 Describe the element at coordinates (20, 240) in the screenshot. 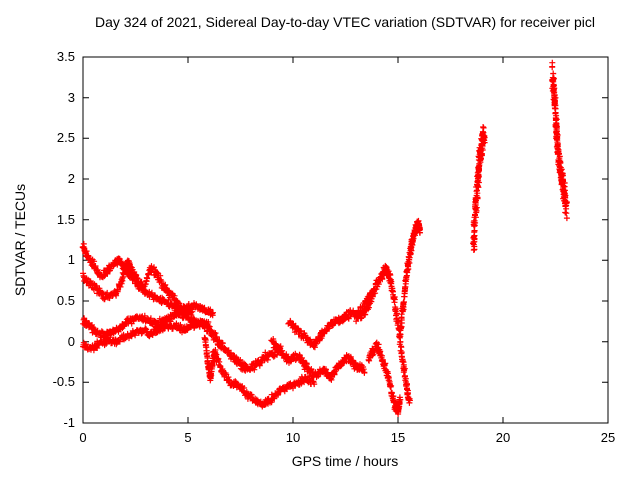

I see `y-axis-label: SDTVAR / TECUs` at that location.